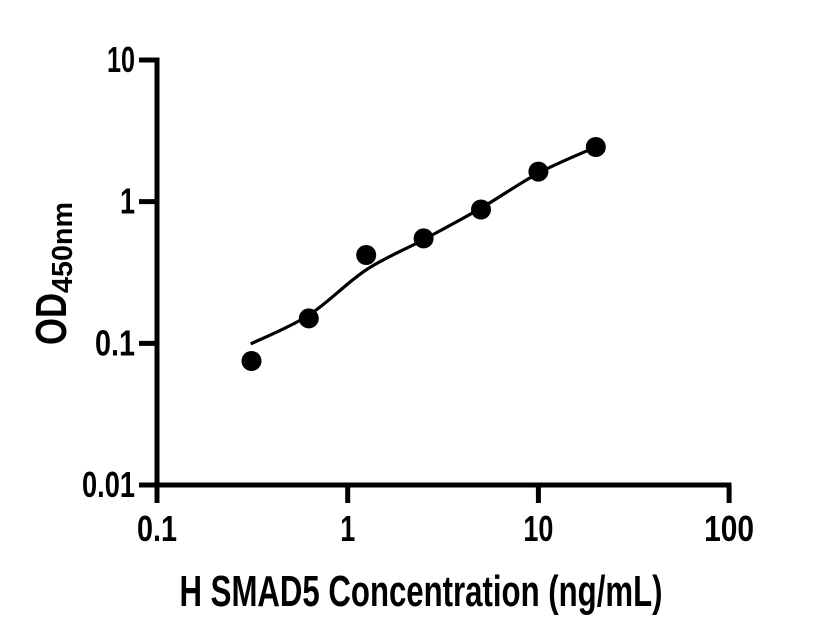 Image resolution: width=816 pixels, height=640 pixels. I want to click on x-tick-label: 0.1, so click(157, 528).